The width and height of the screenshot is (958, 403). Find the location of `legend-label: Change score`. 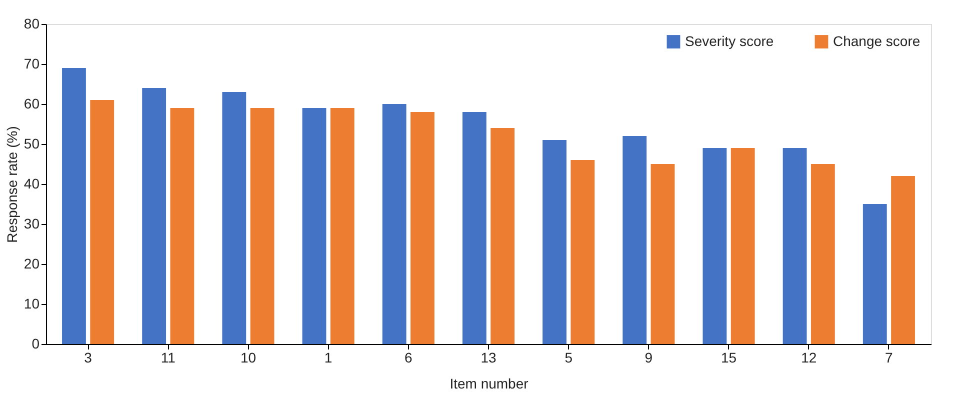

legend-label: Change score is located at coordinates (876, 40).